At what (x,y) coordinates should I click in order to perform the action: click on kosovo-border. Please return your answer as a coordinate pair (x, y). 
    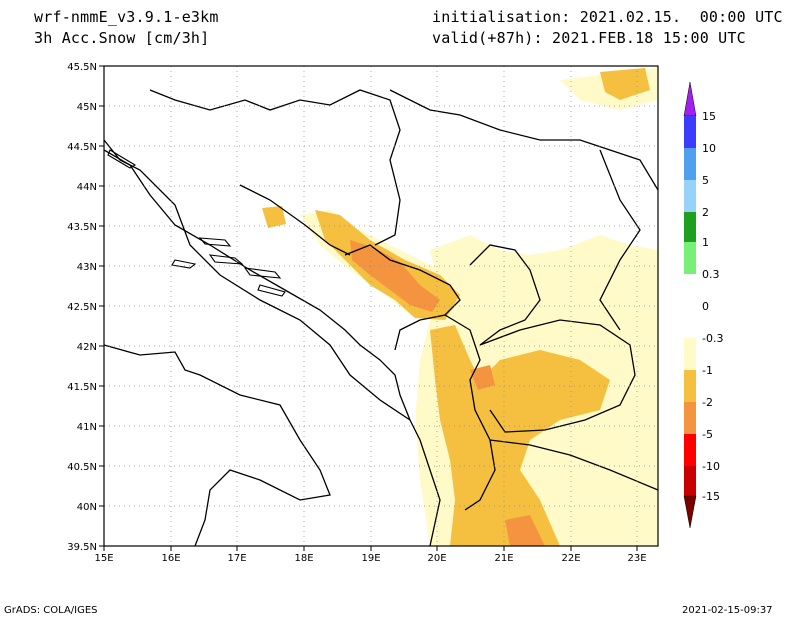
    Looking at the image, I should click on (505, 295).